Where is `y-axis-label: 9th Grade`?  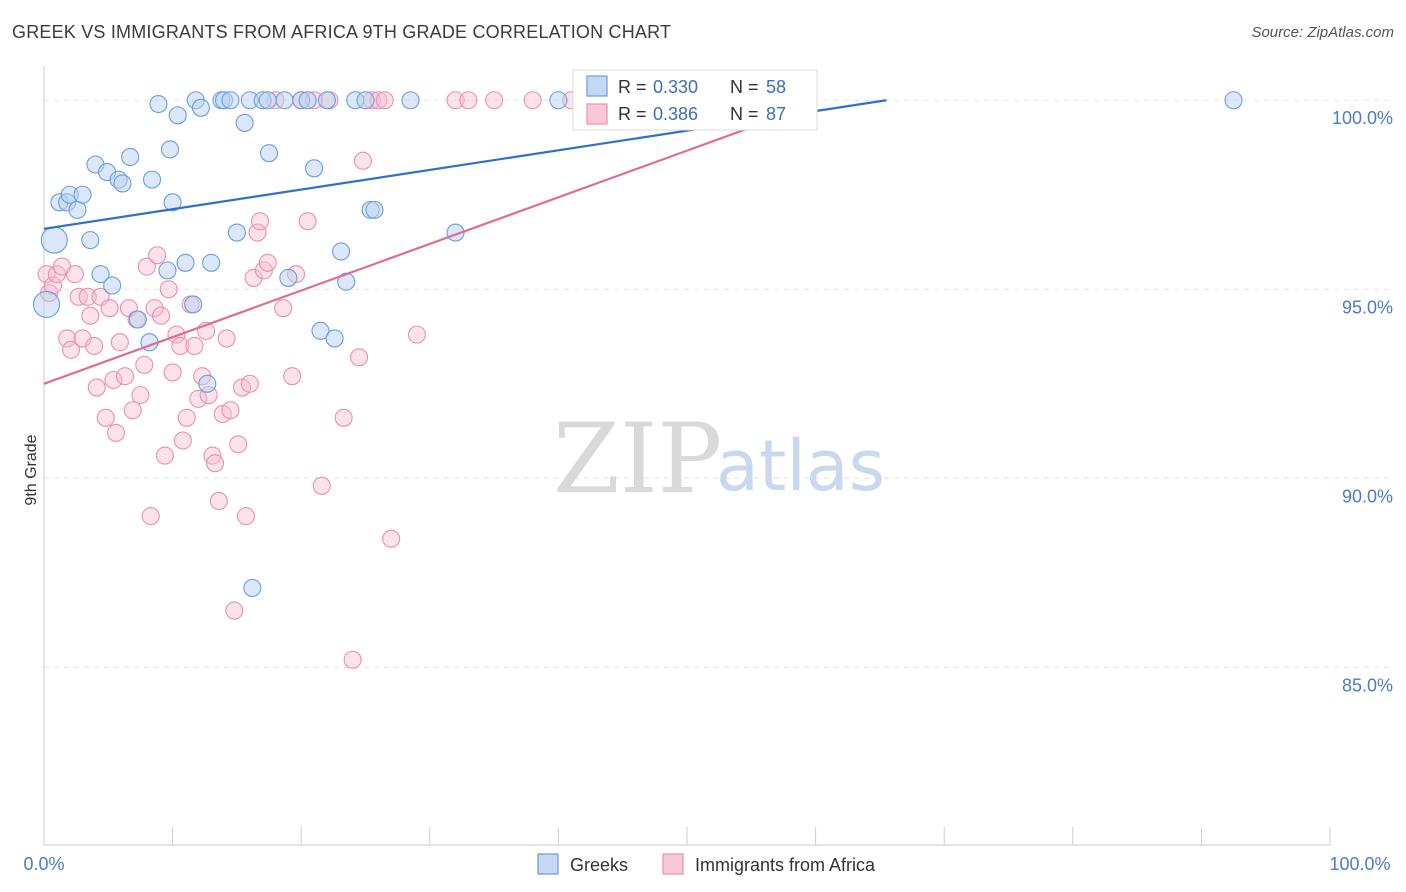 y-axis-label: 9th Grade is located at coordinates (31, 469).